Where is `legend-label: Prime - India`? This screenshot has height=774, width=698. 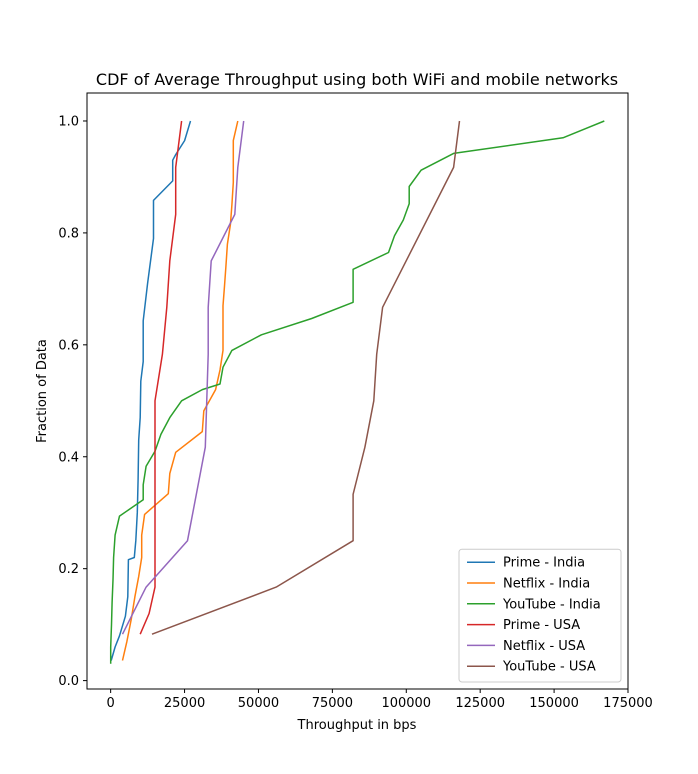 legend-label: Prime - India is located at coordinates (544, 563).